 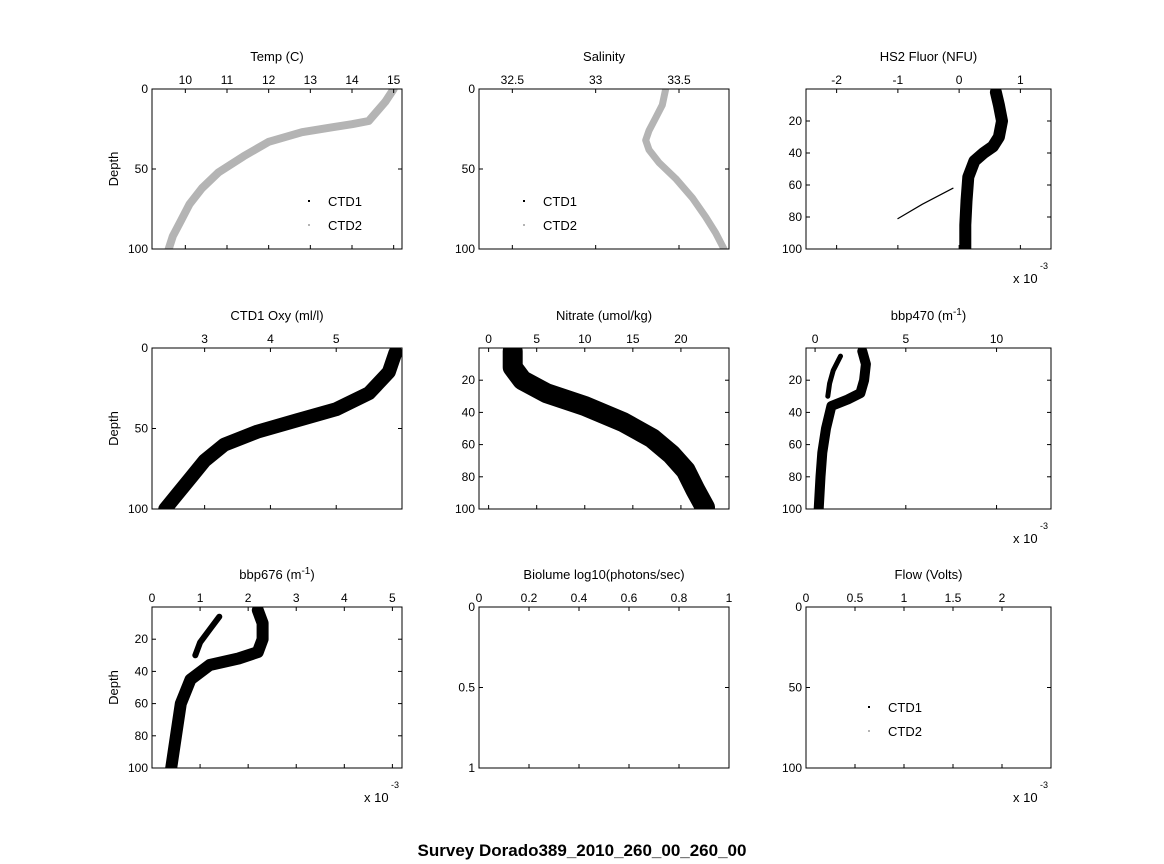 What do you see at coordinates (269, 80) in the screenshot?
I see `x-tick-label: 12` at bounding box center [269, 80].